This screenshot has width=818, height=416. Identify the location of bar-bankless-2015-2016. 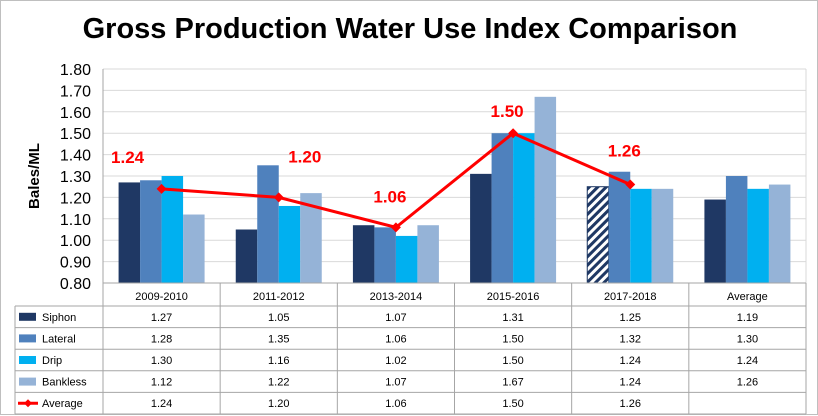
(545, 189).